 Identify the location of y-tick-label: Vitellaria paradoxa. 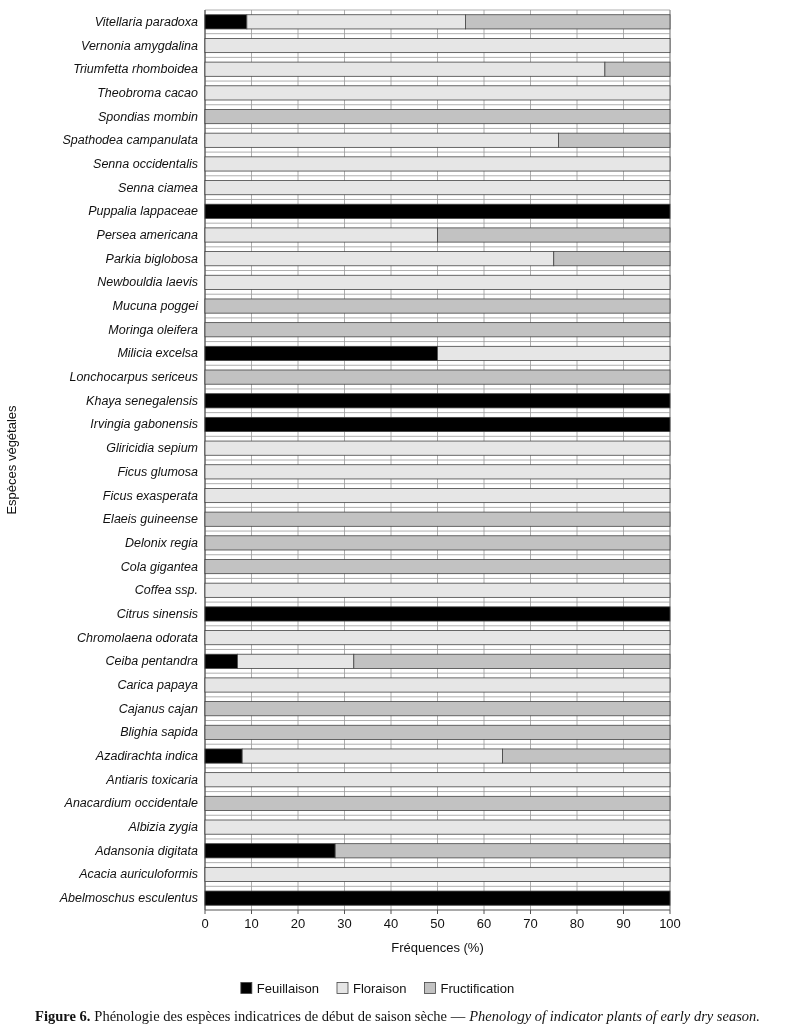
(146, 21).